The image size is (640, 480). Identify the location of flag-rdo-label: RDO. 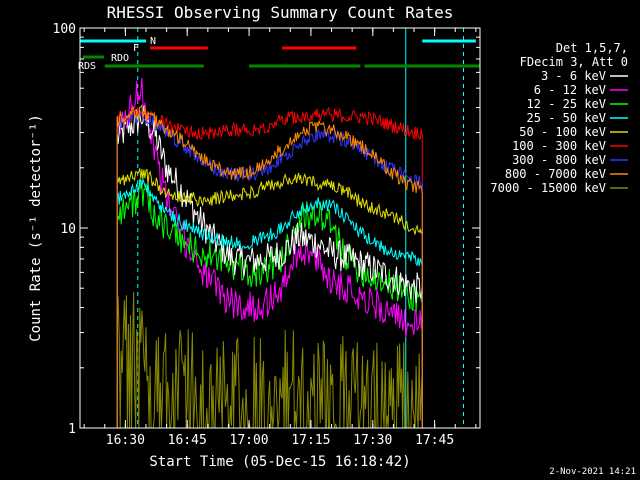
(120, 58).